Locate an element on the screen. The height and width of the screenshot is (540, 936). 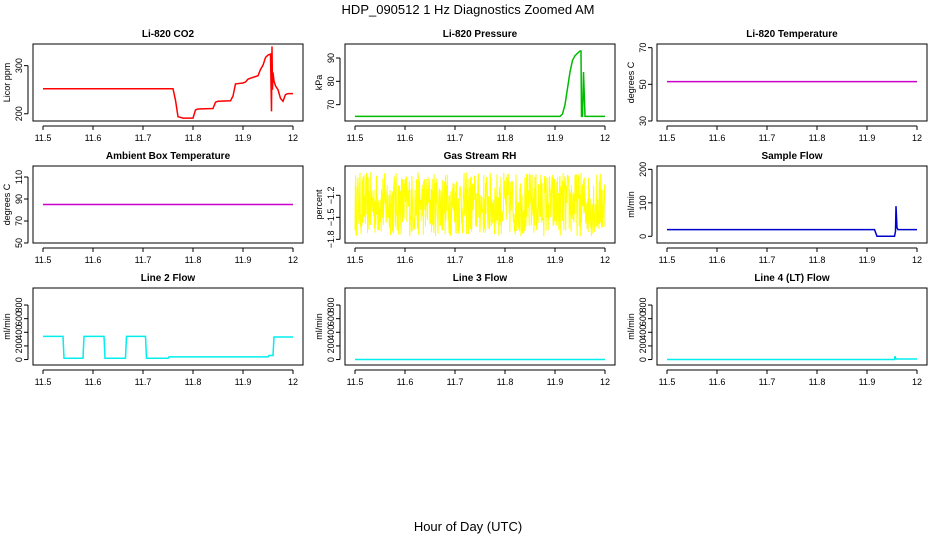
panel-6-xtick-label: 11.5 is located at coordinates (43, 382).